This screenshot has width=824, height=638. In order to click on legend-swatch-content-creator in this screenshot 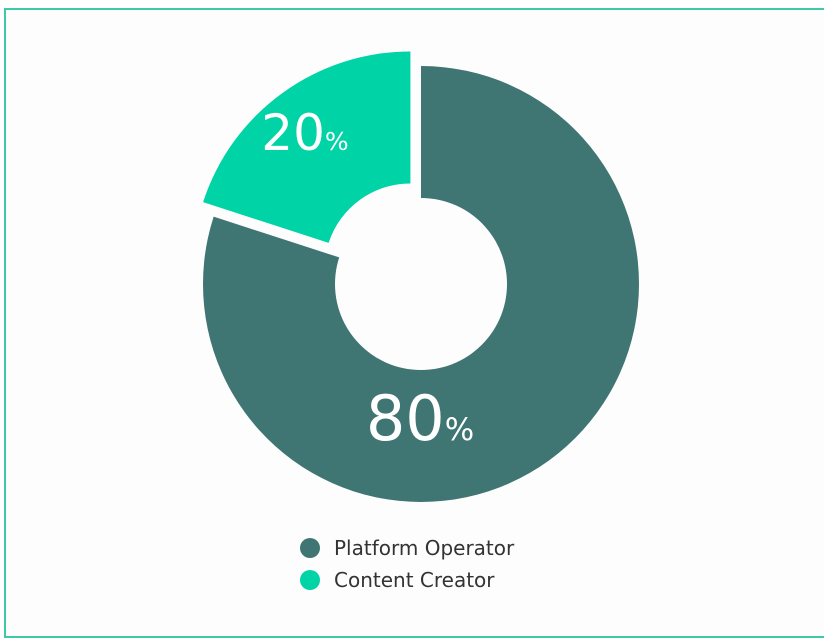, I will do `click(310, 580)`.